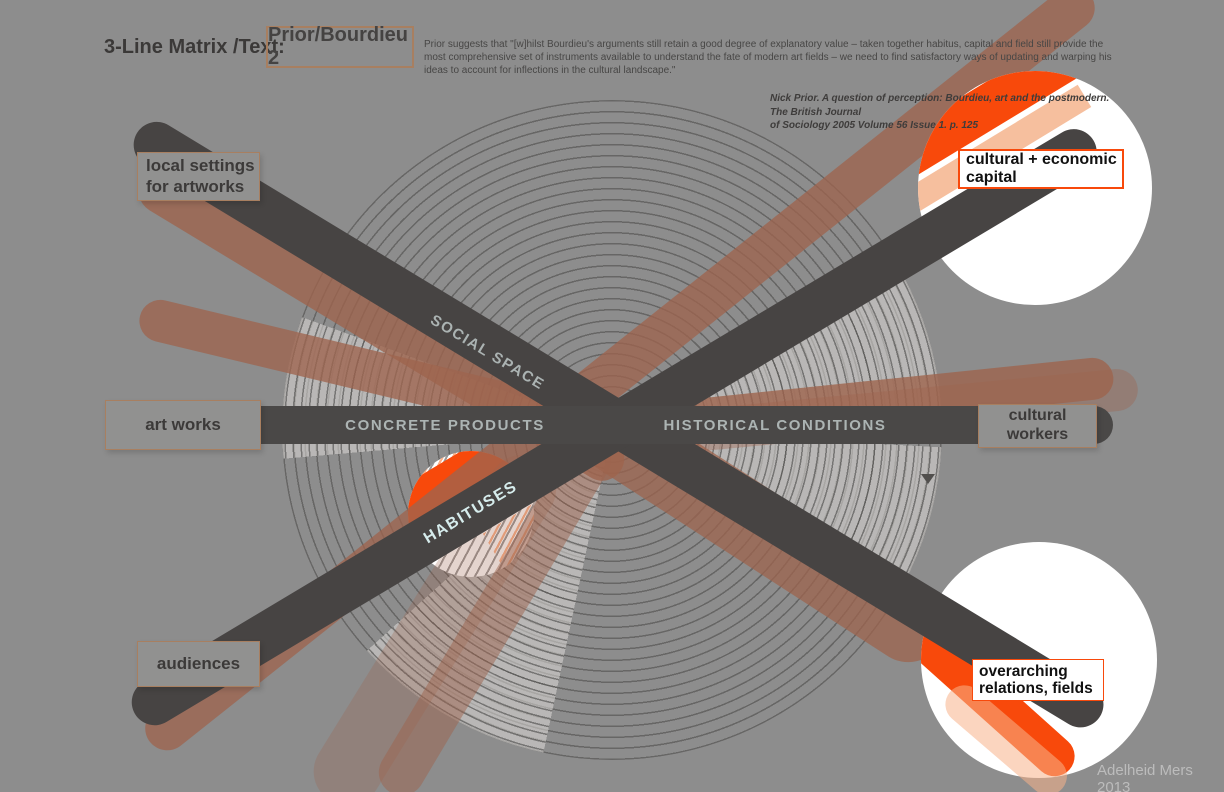 The image size is (1224, 792). What do you see at coordinates (194, 47) in the screenshot?
I see `page-title: 3-Line Matrix /Text:` at bounding box center [194, 47].